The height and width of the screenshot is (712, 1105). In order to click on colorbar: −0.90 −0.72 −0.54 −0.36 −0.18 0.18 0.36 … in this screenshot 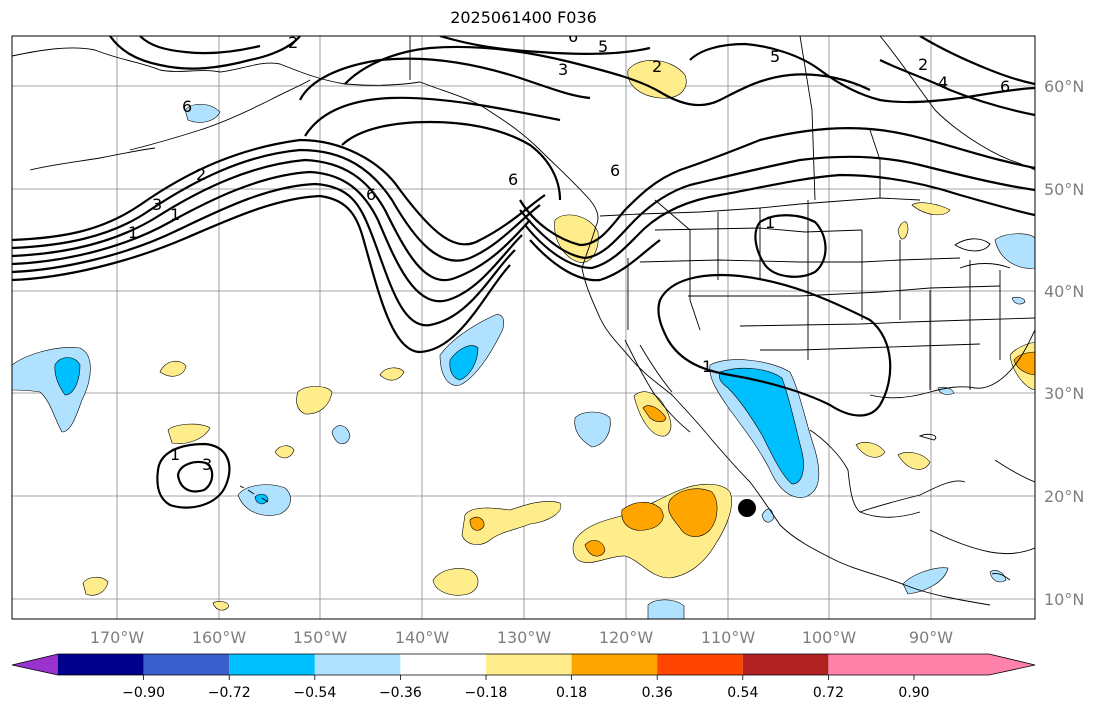, I will do `click(523, 677)`.